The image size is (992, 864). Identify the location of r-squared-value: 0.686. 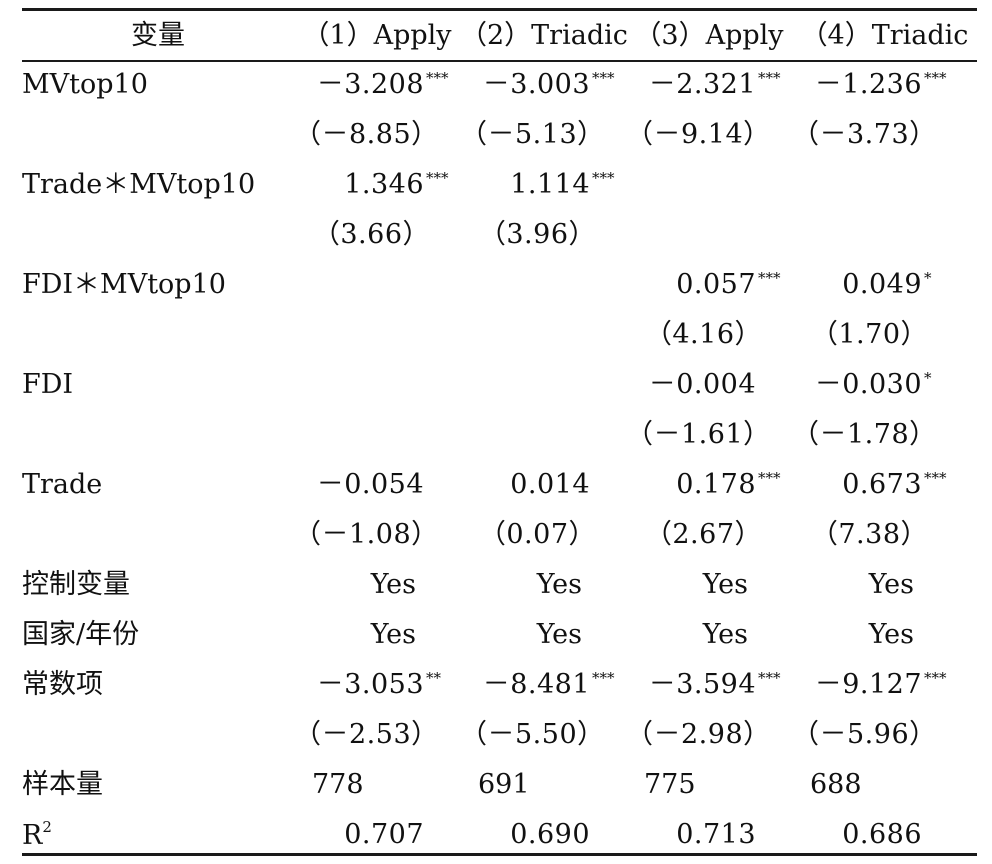
(882, 834).